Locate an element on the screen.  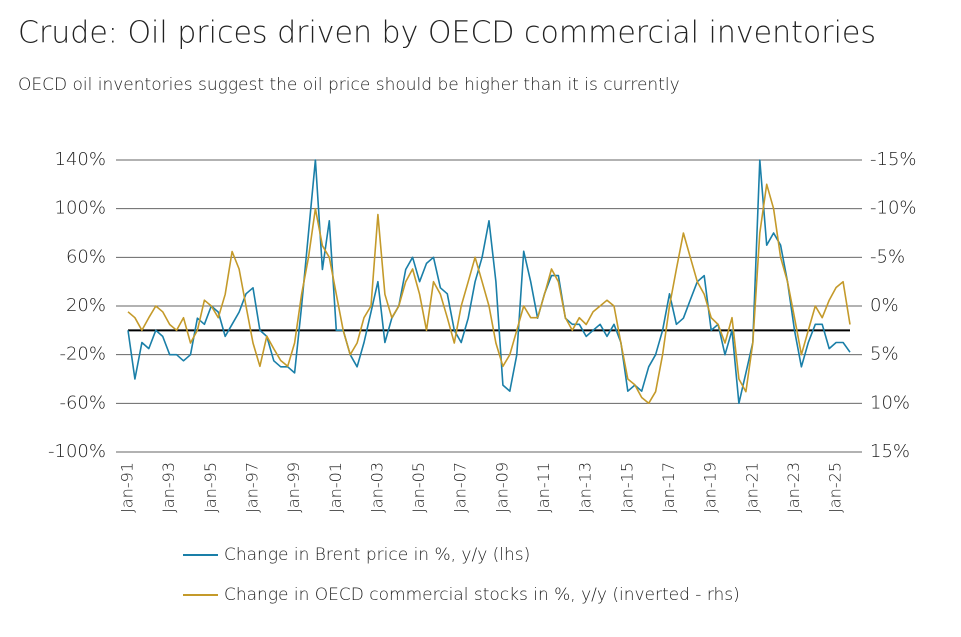
x-tick-label: Jan-97 is located at coordinates (251, 487).